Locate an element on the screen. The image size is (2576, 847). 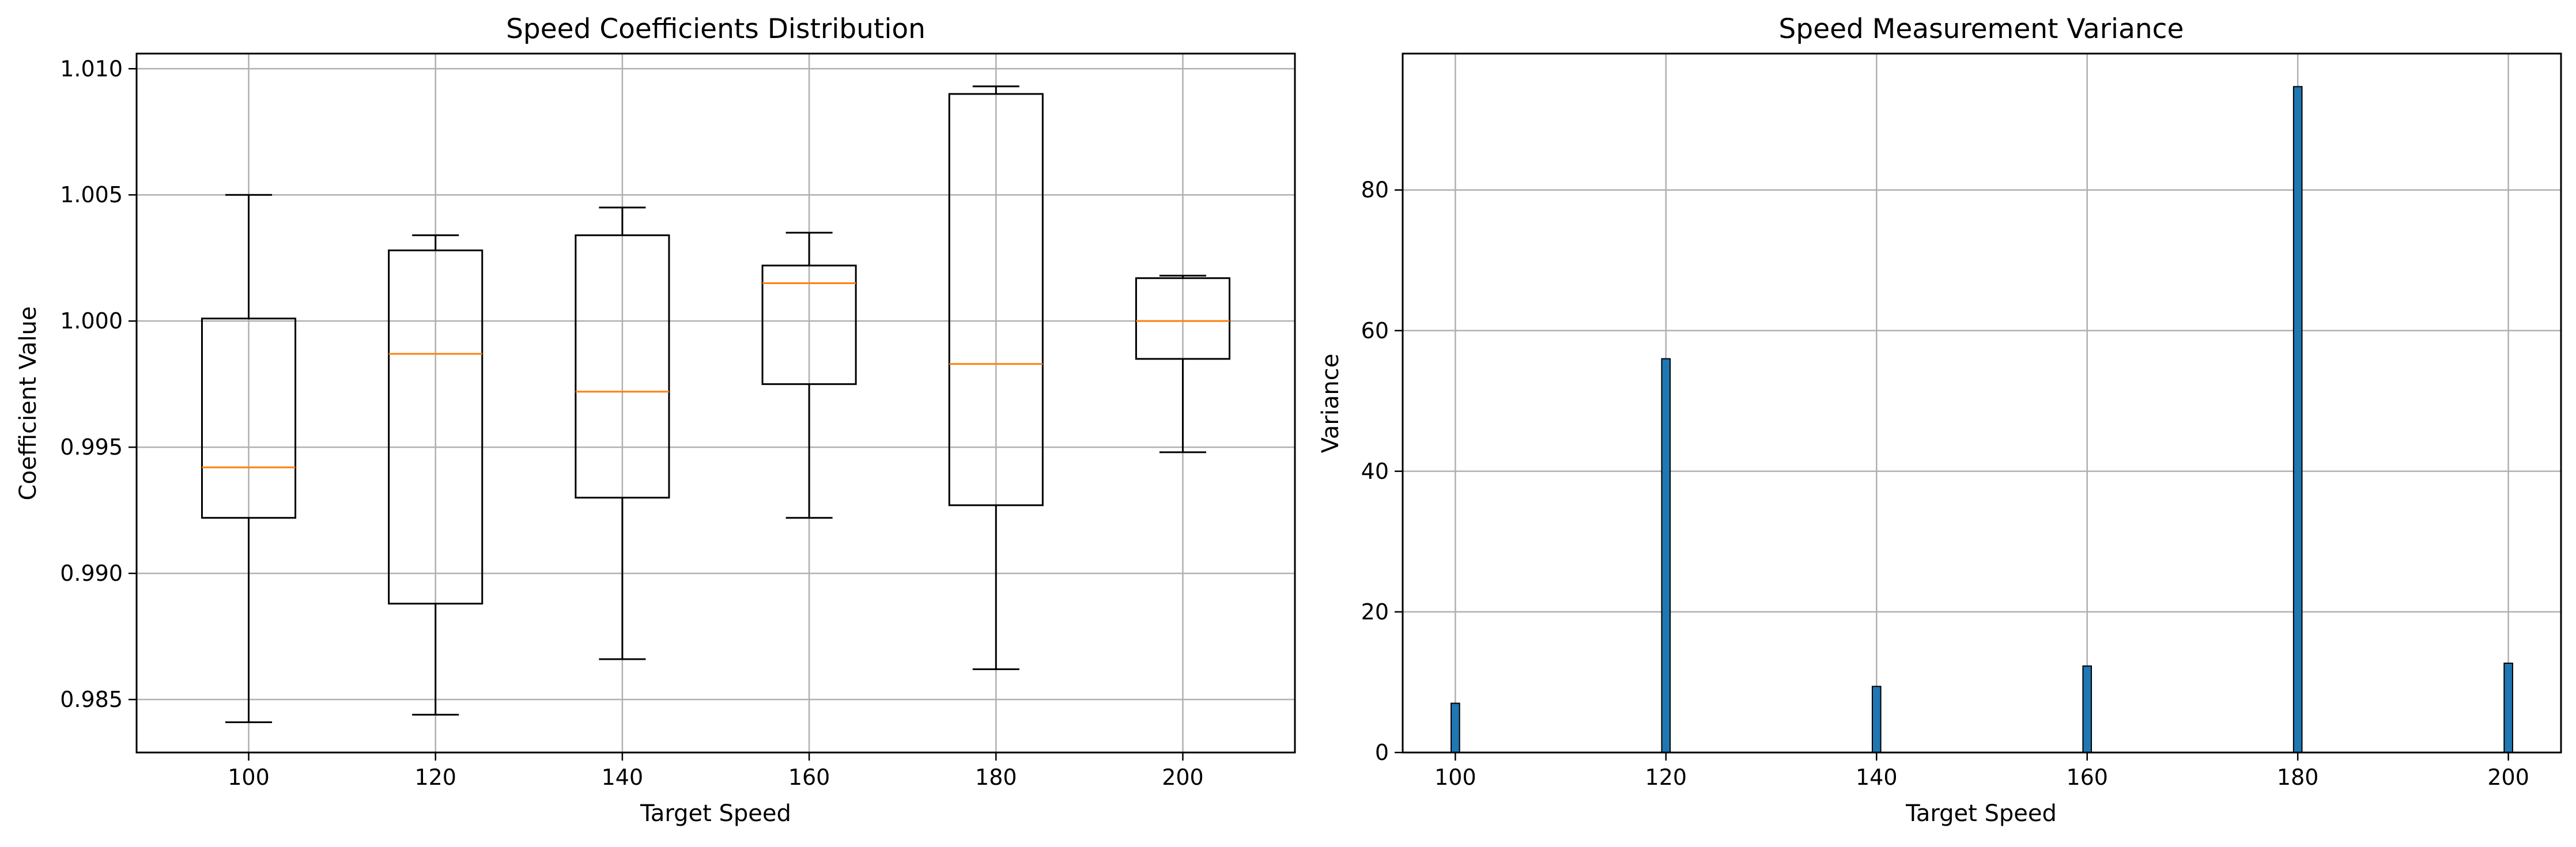
y-tick-label: 60 is located at coordinates (1375, 330).